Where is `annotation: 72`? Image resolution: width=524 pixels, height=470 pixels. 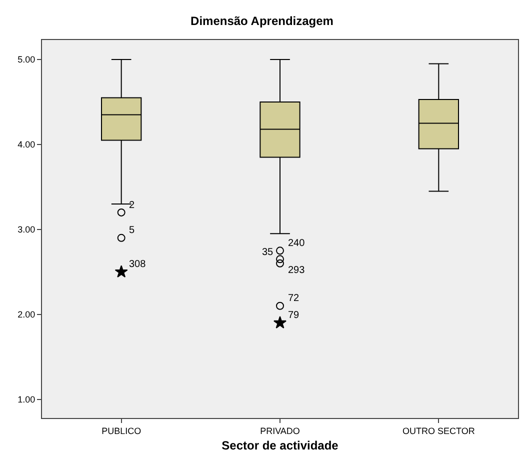
annotation: 72 is located at coordinates (294, 298).